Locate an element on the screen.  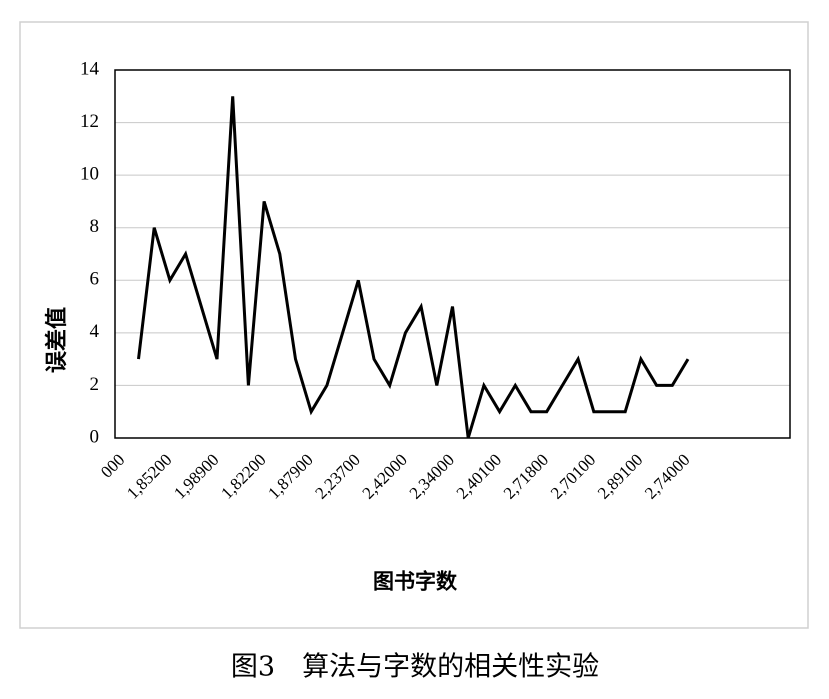
x-tick-label: 2,74000 is located at coordinates (667, 476).